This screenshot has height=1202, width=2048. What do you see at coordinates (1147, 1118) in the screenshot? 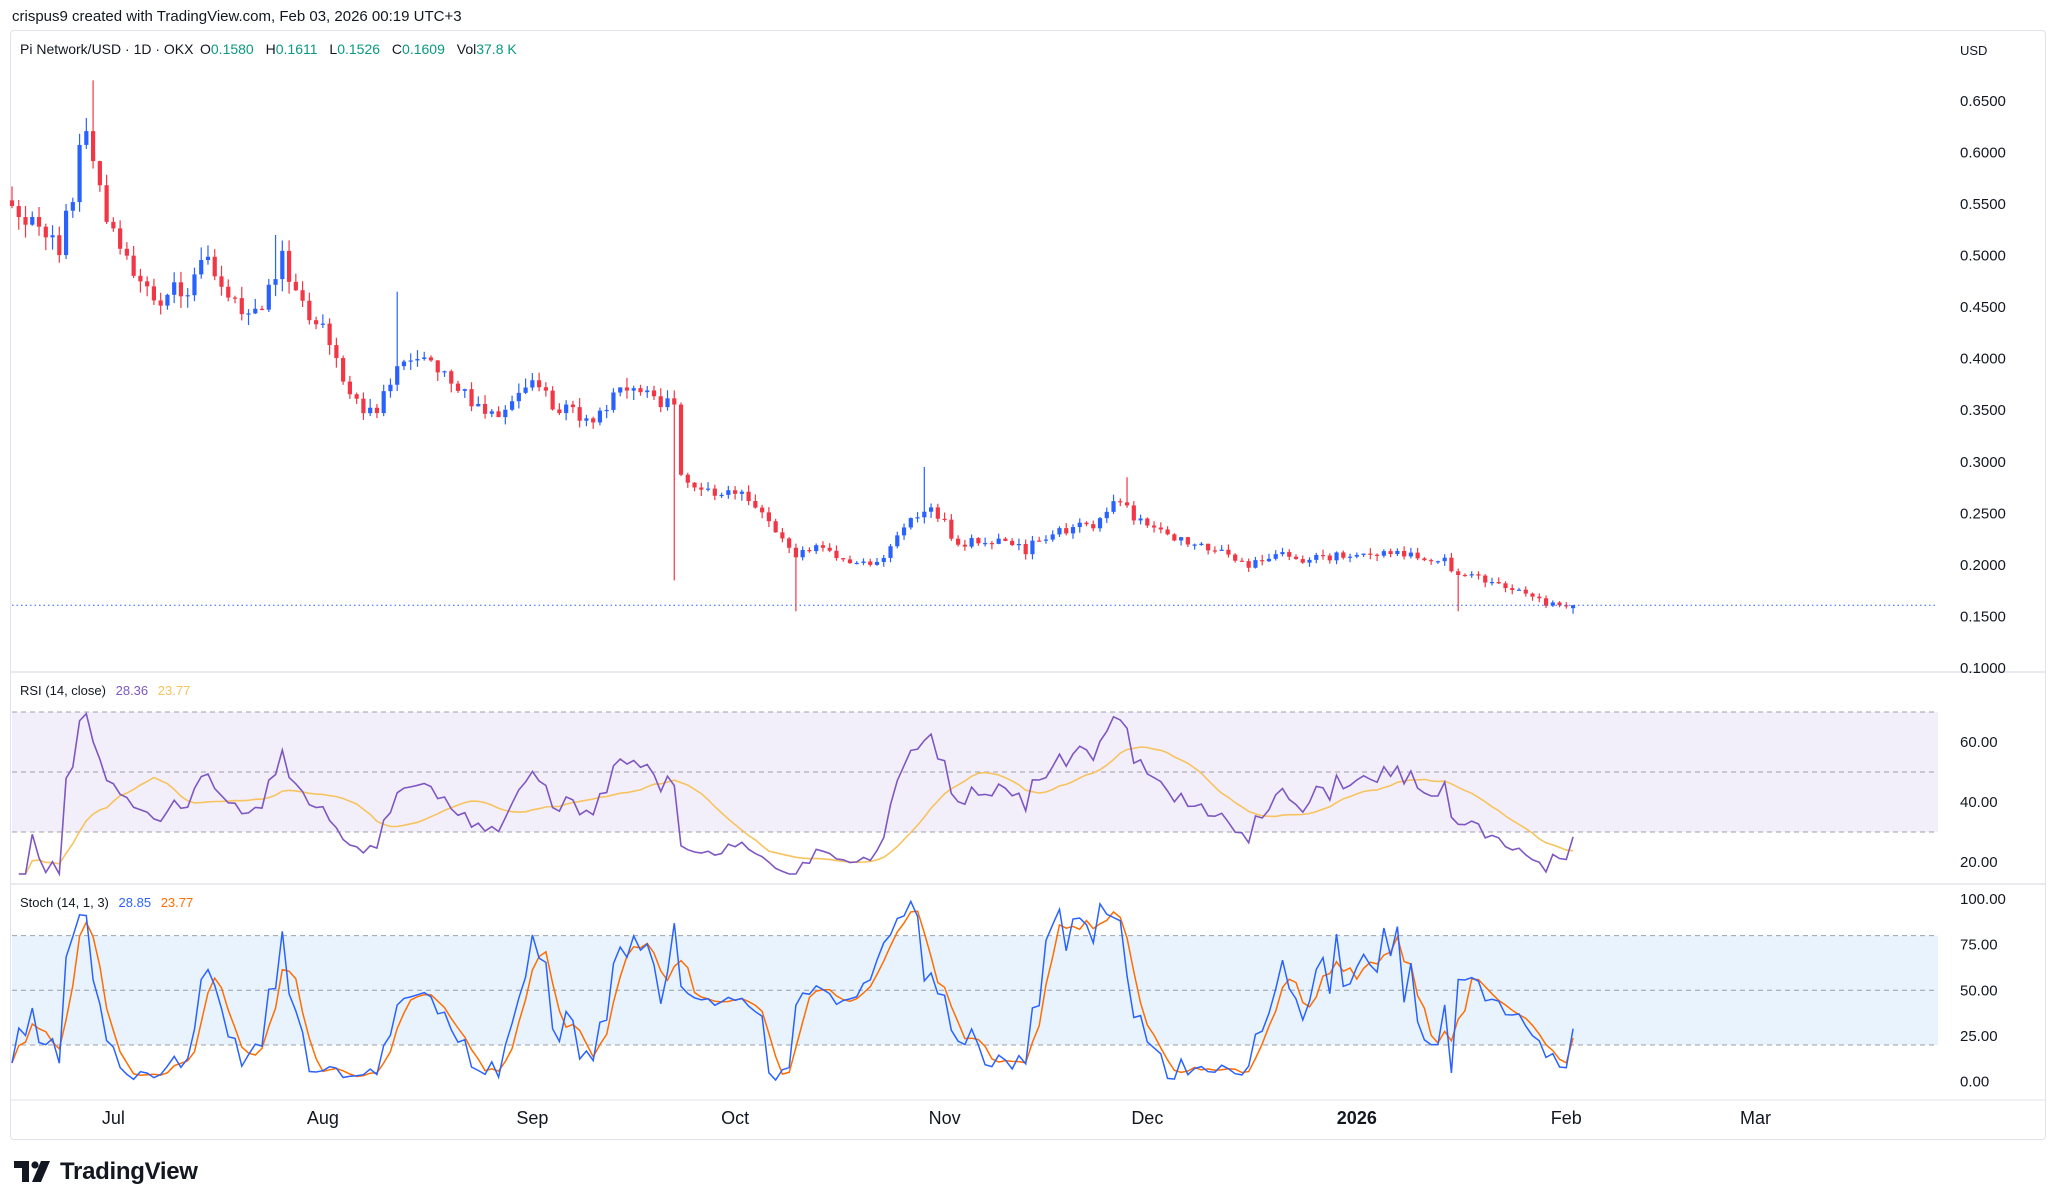
I see `time-axis-tick: Dec` at bounding box center [1147, 1118].